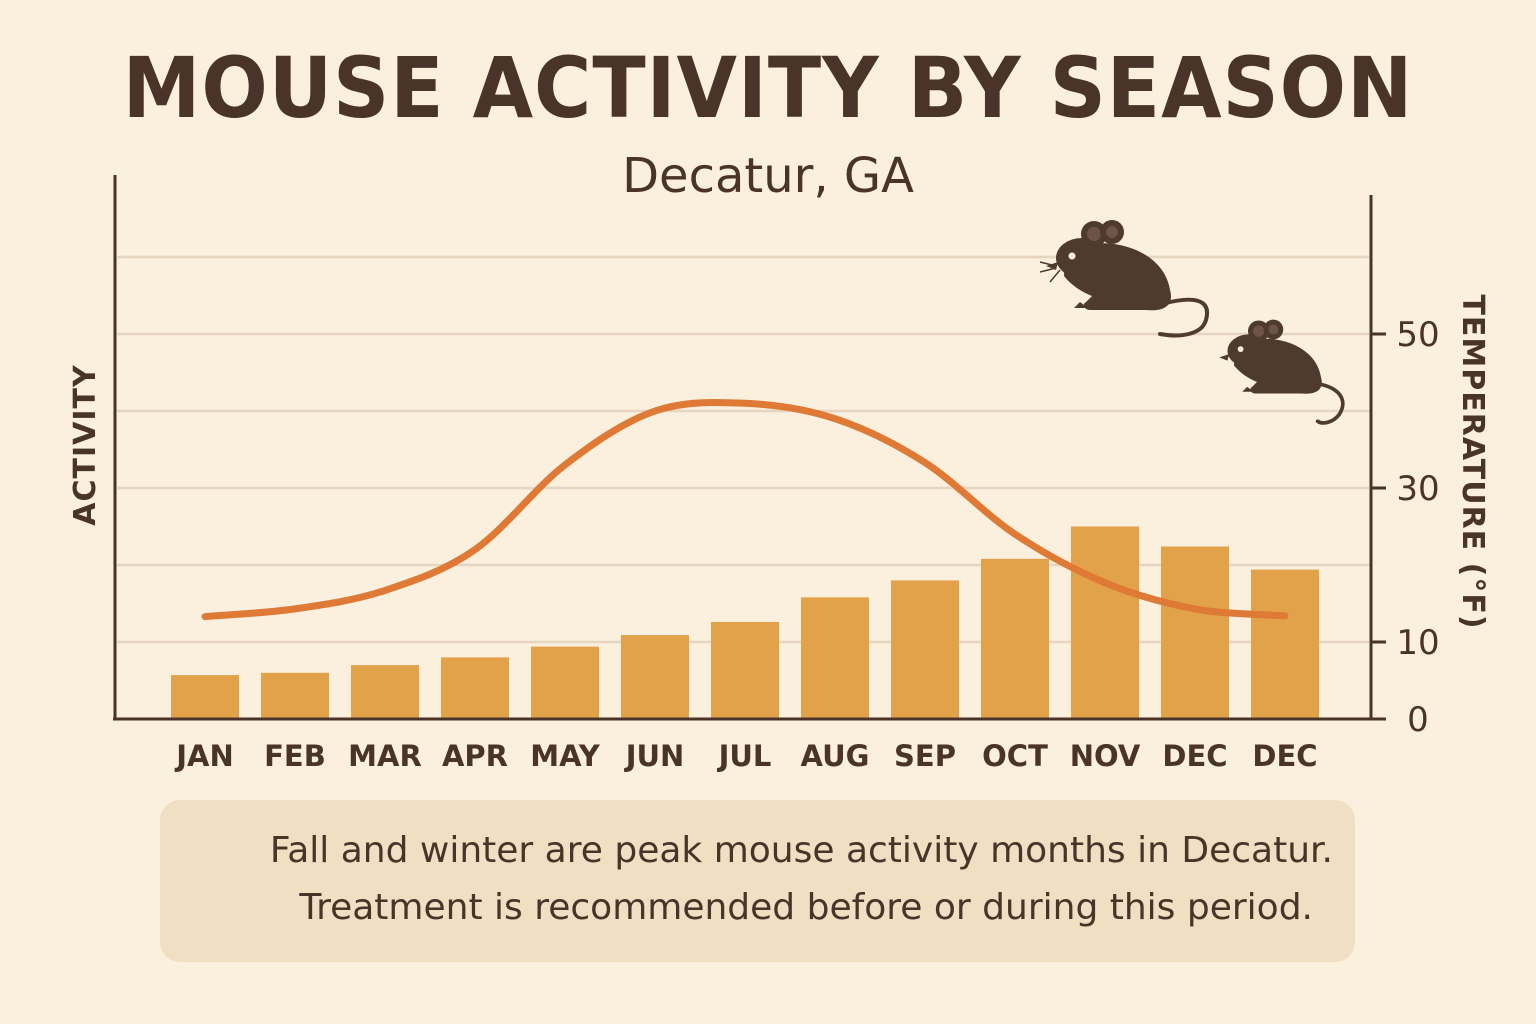 This screenshot has height=1024, width=1536. Describe the element at coordinates (1105, 622) in the screenshot. I see `bar-nov` at that location.